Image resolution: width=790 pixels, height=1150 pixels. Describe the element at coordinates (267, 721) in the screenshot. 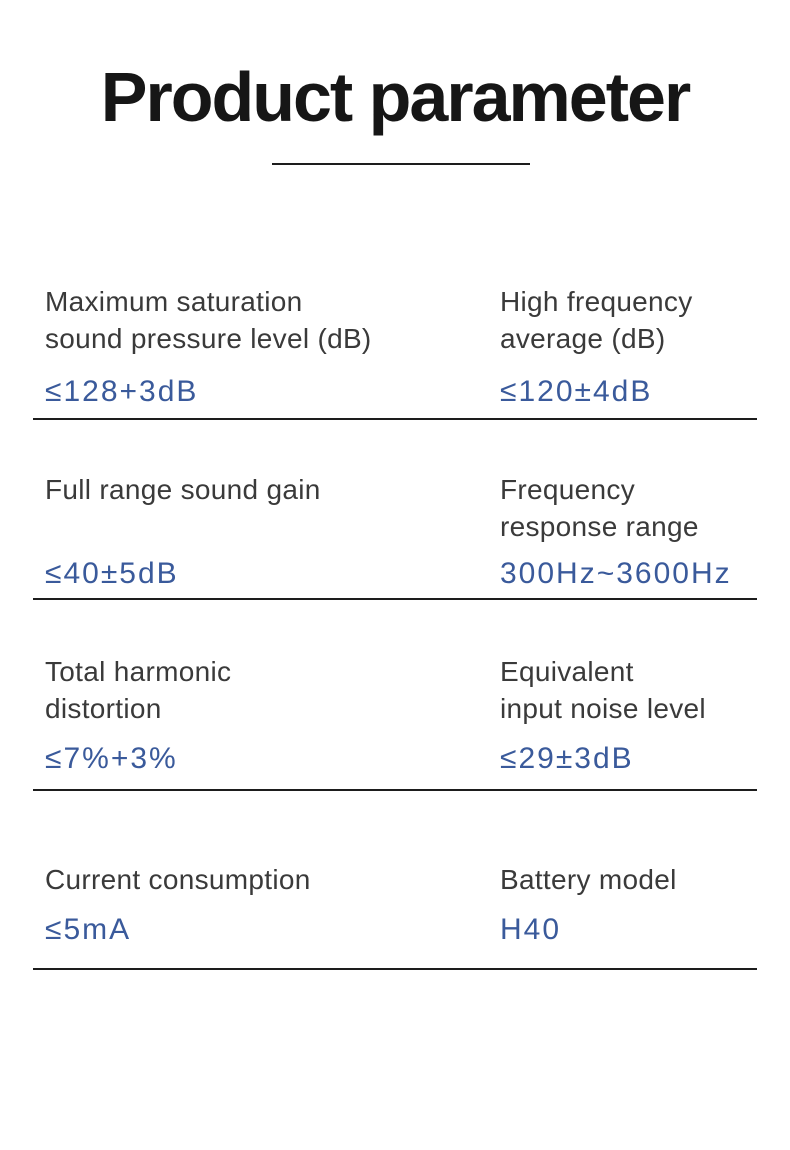

I see `param-total-harmonic-distortion: Total harmonic distortion ≤7%+3%` at that location.